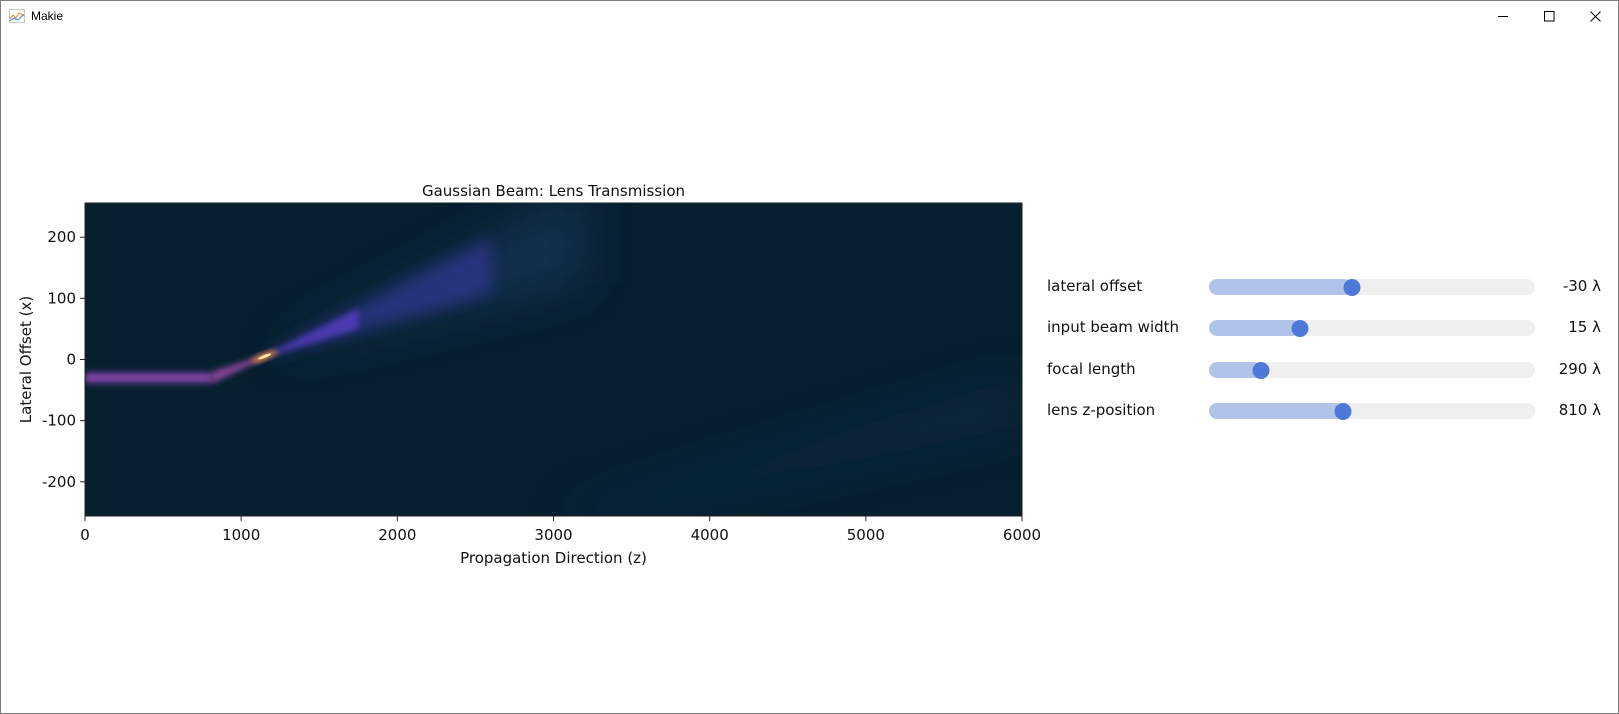  I want to click on input-beam-core, so click(148, 377).